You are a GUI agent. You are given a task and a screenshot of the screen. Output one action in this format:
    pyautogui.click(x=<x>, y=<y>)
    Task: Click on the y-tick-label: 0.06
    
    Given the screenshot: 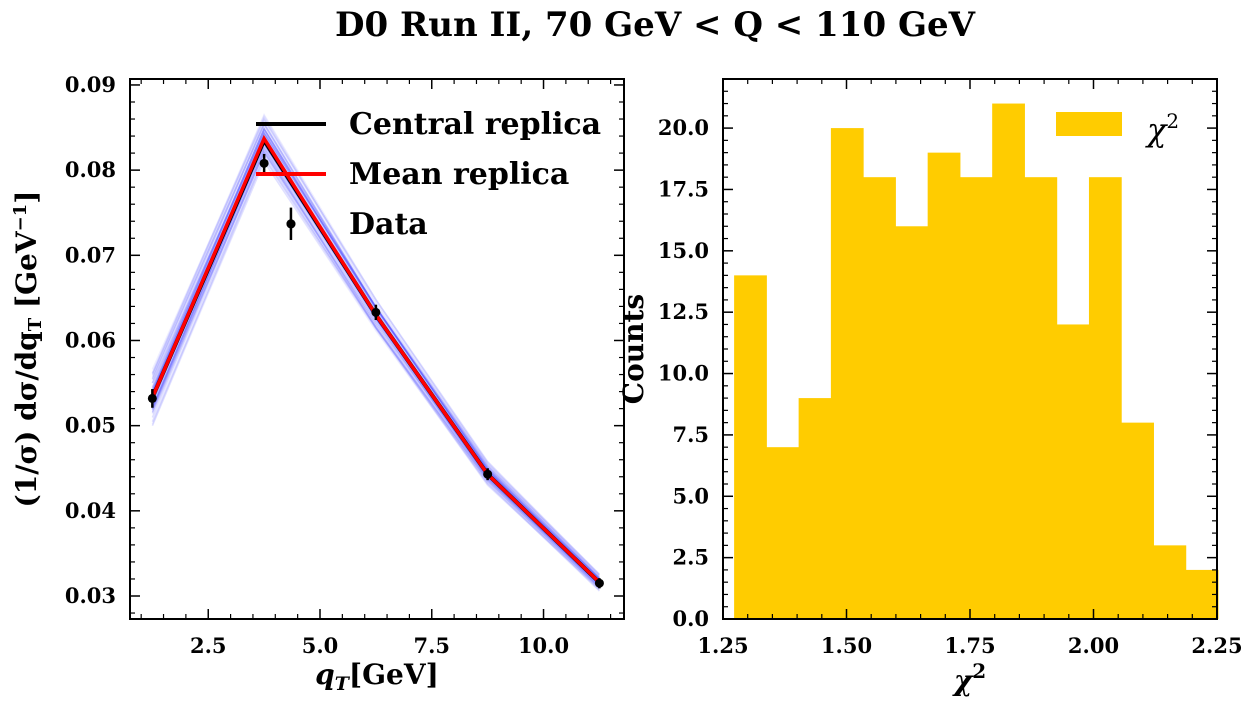 What is the action you would take?
    pyautogui.click(x=90, y=339)
    